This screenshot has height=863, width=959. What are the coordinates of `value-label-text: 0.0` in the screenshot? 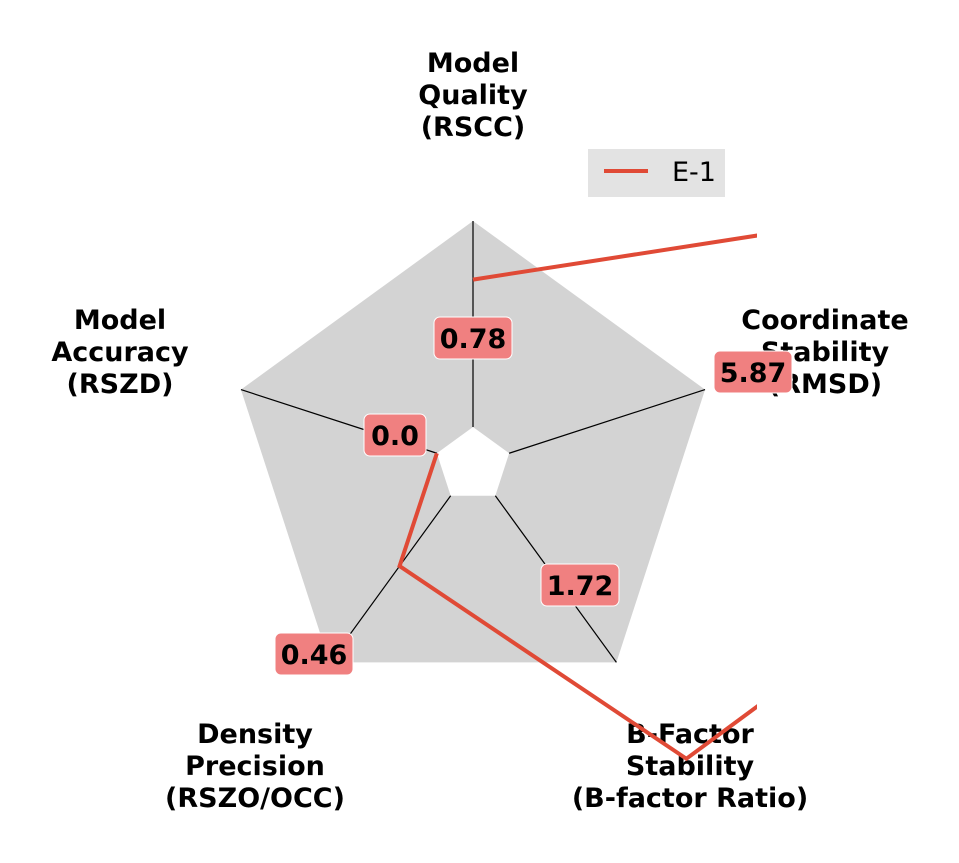 It's located at (395, 436).